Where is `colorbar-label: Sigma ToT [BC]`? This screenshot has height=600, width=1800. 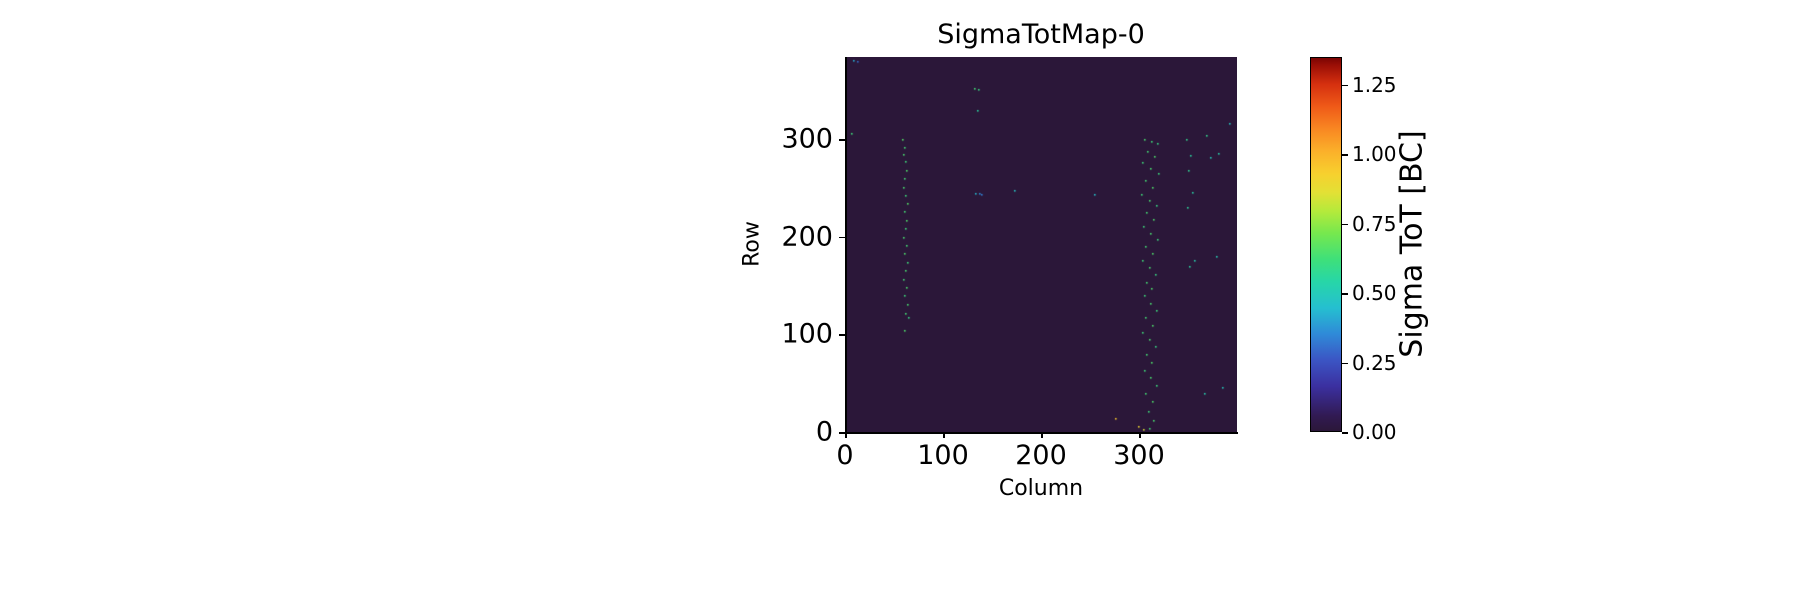
colorbar-label: Sigma ToT [BC] is located at coordinates (1412, 244).